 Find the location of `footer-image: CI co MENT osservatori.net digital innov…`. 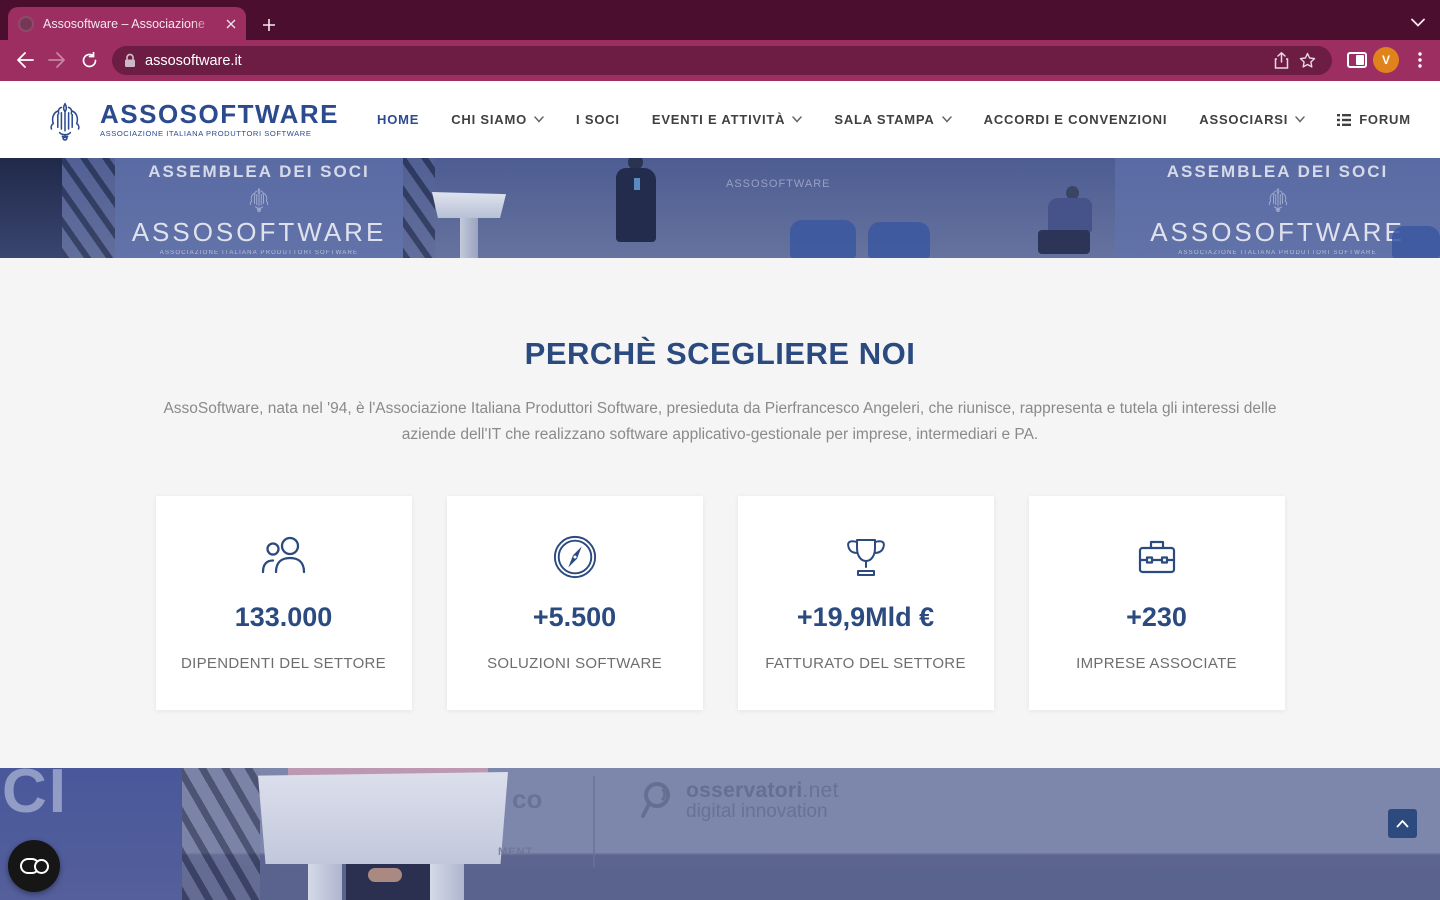

footer-image: CI co MENT osservatori.net digital innov… is located at coordinates (720, 834).